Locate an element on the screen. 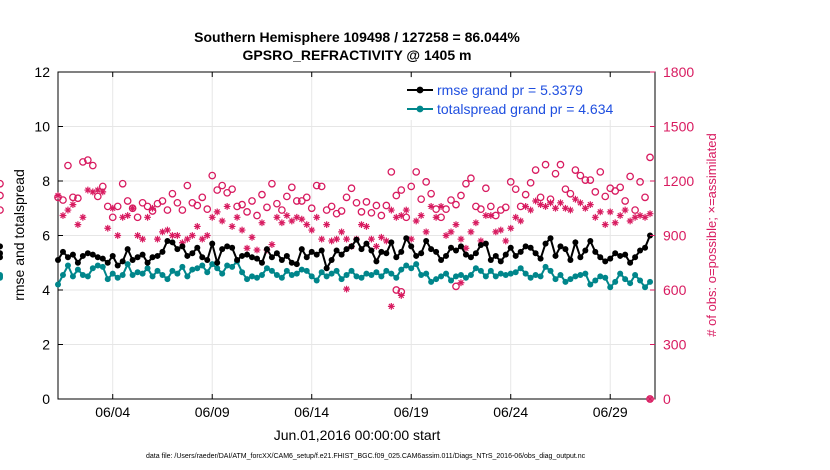 This screenshot has height=470, width=830. y2-tick-label-0: 0 is located at coordinates (667, 399).